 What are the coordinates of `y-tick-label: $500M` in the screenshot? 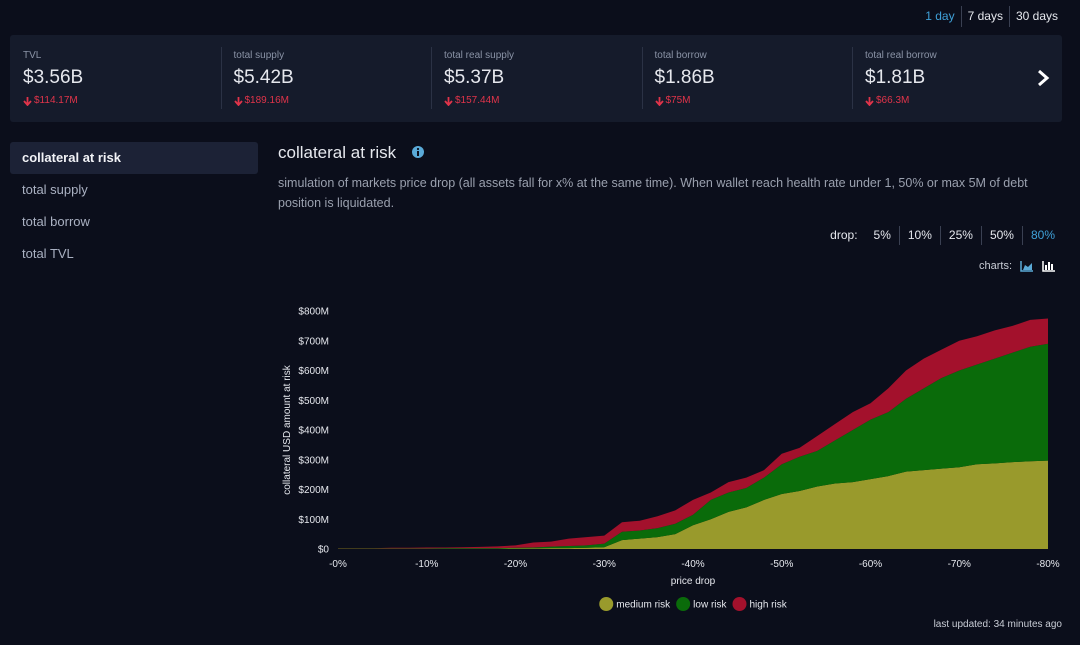 It's located at (313, 401).